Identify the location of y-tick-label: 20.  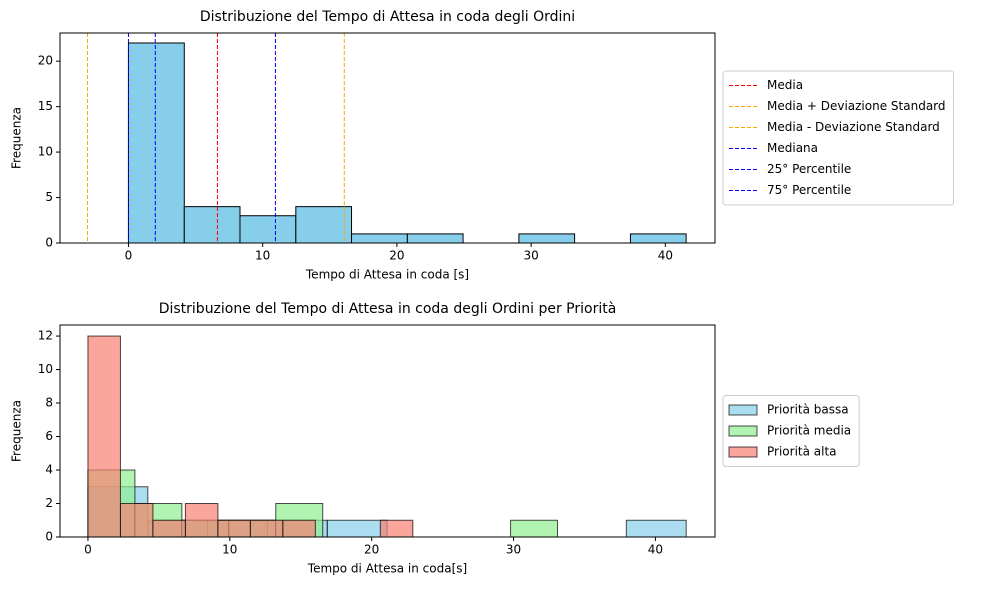
(45, 61).